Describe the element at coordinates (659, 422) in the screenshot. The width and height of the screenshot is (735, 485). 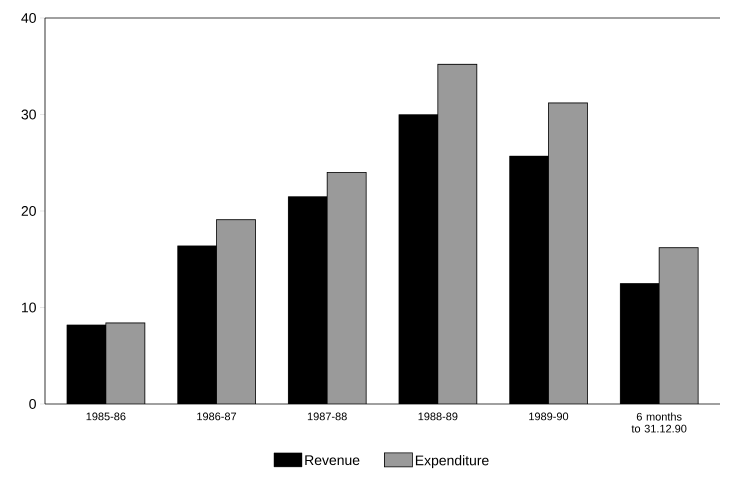
I see `x-tick-label: 6 months to 31.12.90` at that location.